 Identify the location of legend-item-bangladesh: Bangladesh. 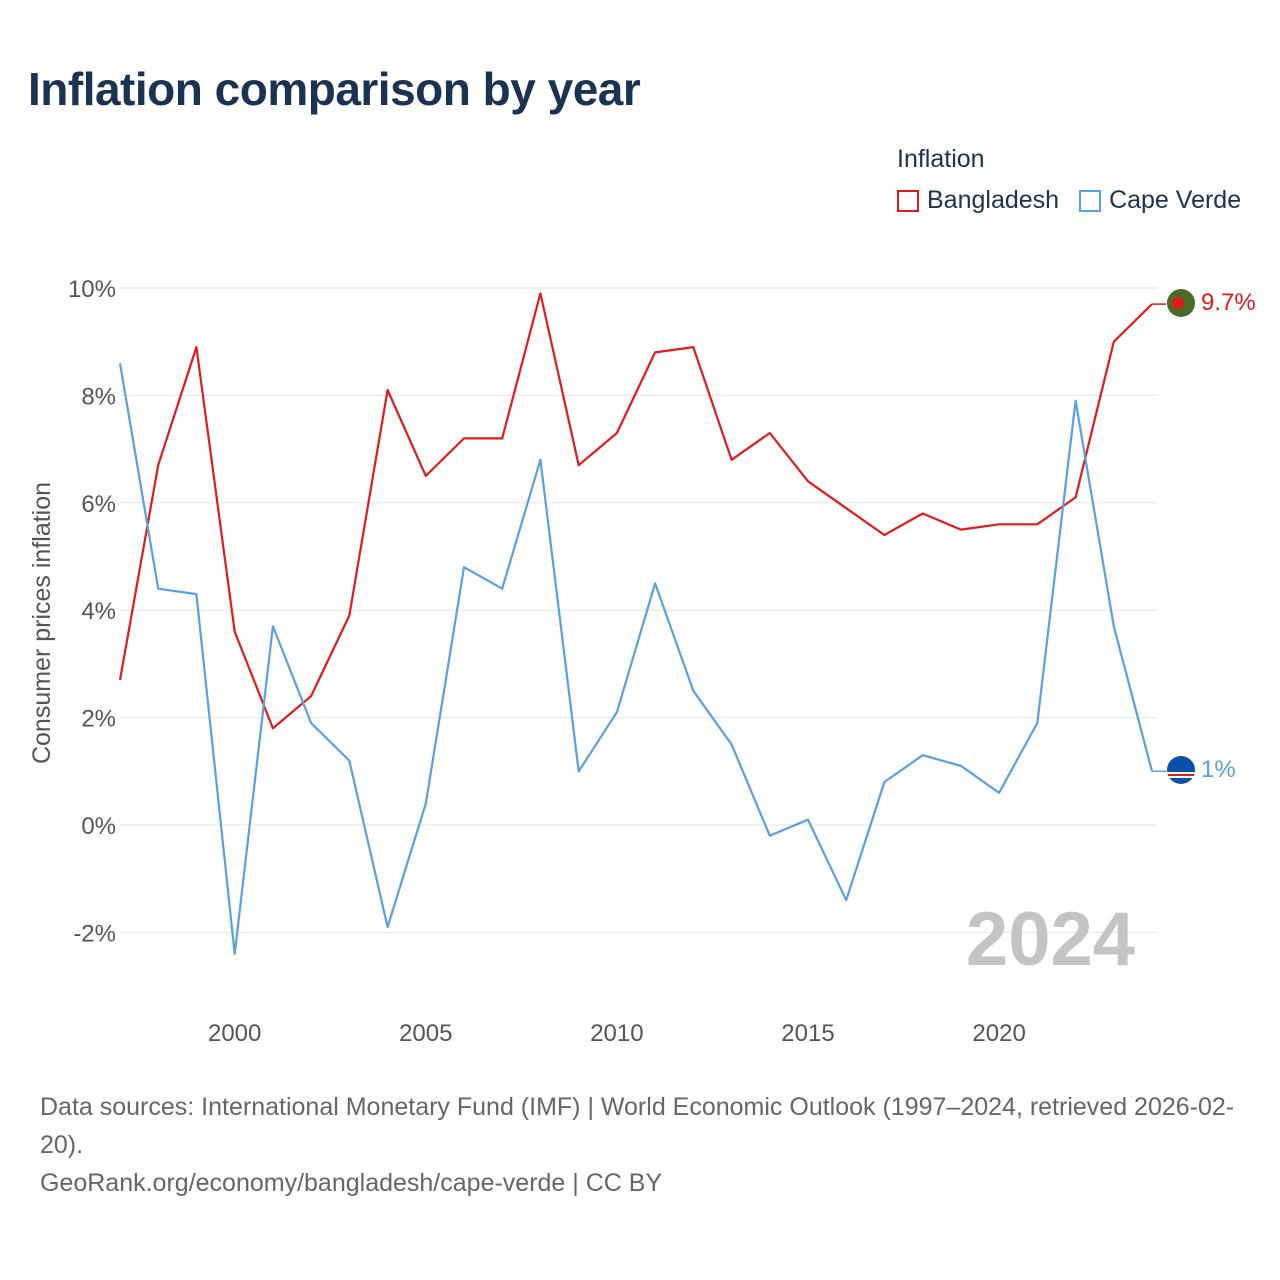
(978, 200).